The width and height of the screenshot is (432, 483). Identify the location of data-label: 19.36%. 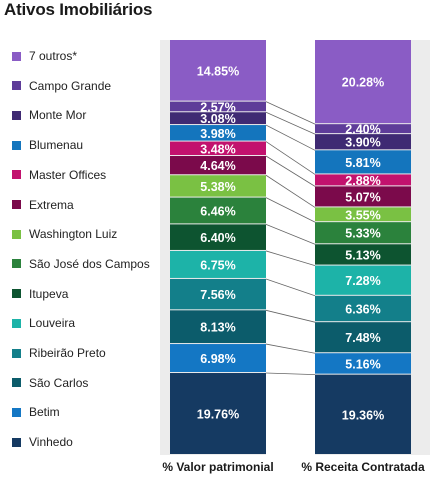
(363, 415).